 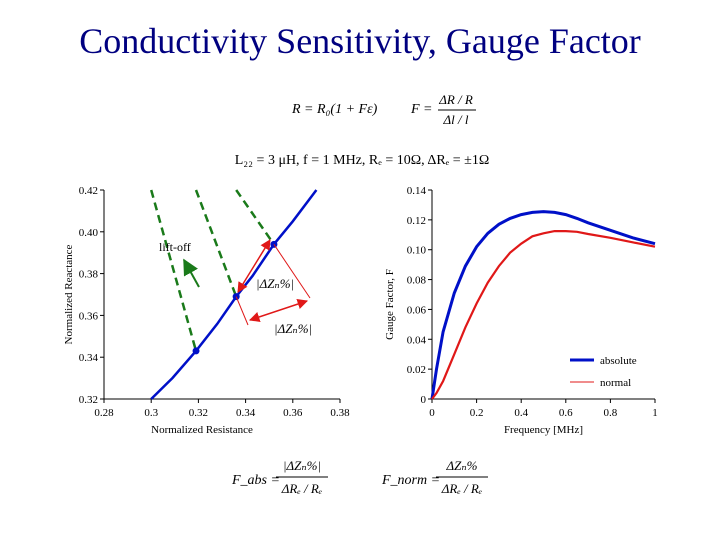 I want to click on y-tick-label: 0.36, so click(x=89, y=316).